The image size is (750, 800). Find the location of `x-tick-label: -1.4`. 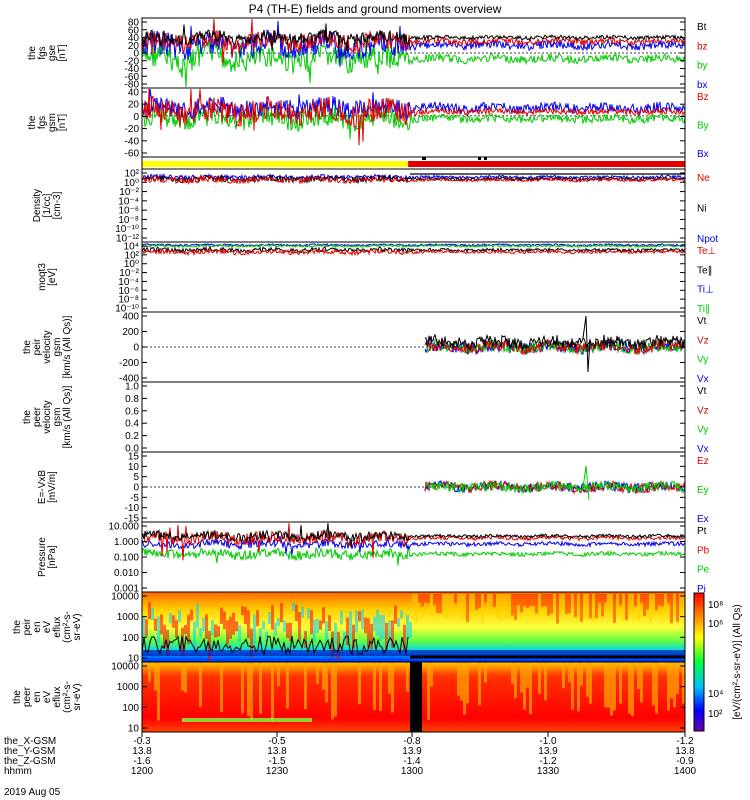

x-tick-label: -1.4 is located at coordinates (412, 761).